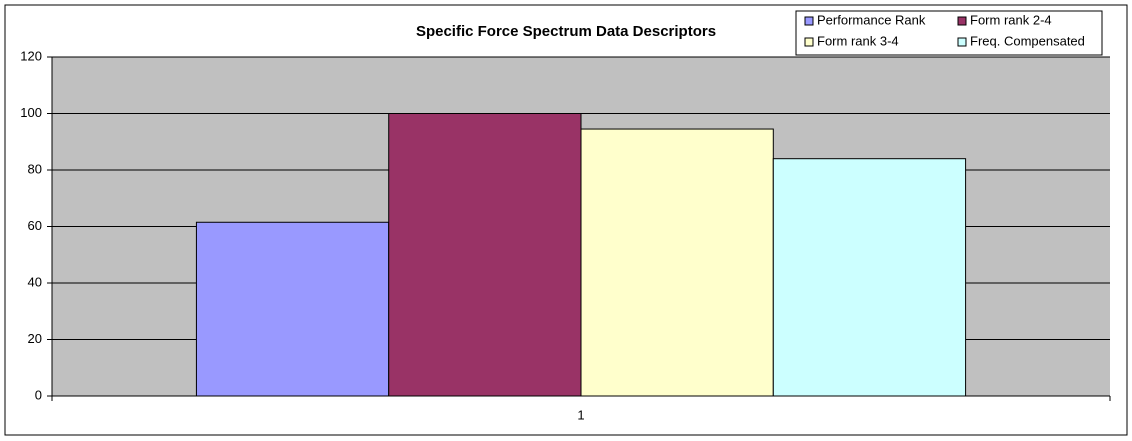  What do you see at coordinates (35, 338) in the screenshot?
I see `y-tick-label: 20` at bounding box center [35, 338].